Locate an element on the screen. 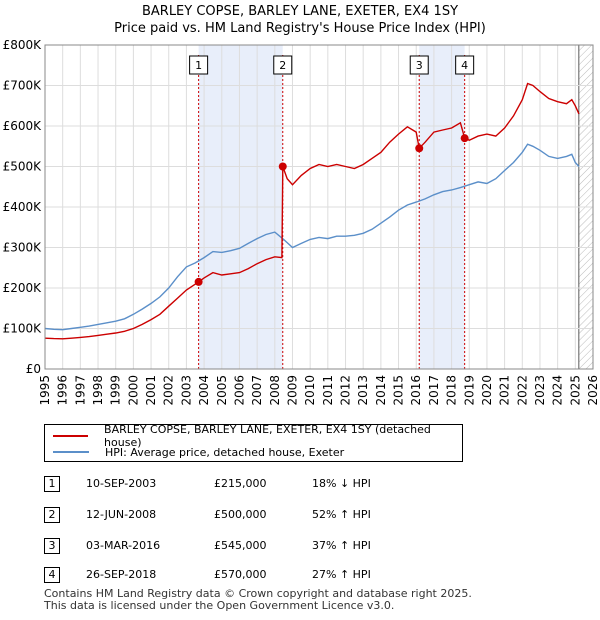  transaction-row: 2 12-JUN-2008 £500,000 52% ↑ HPI is located at coordinates (254, 516).